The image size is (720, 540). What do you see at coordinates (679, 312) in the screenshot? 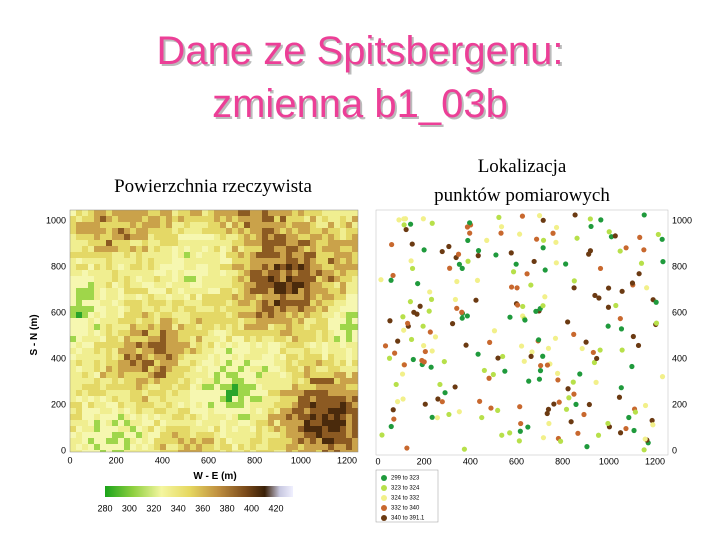
I see `y-tick-label: 600` at bounding box center [679, 312].